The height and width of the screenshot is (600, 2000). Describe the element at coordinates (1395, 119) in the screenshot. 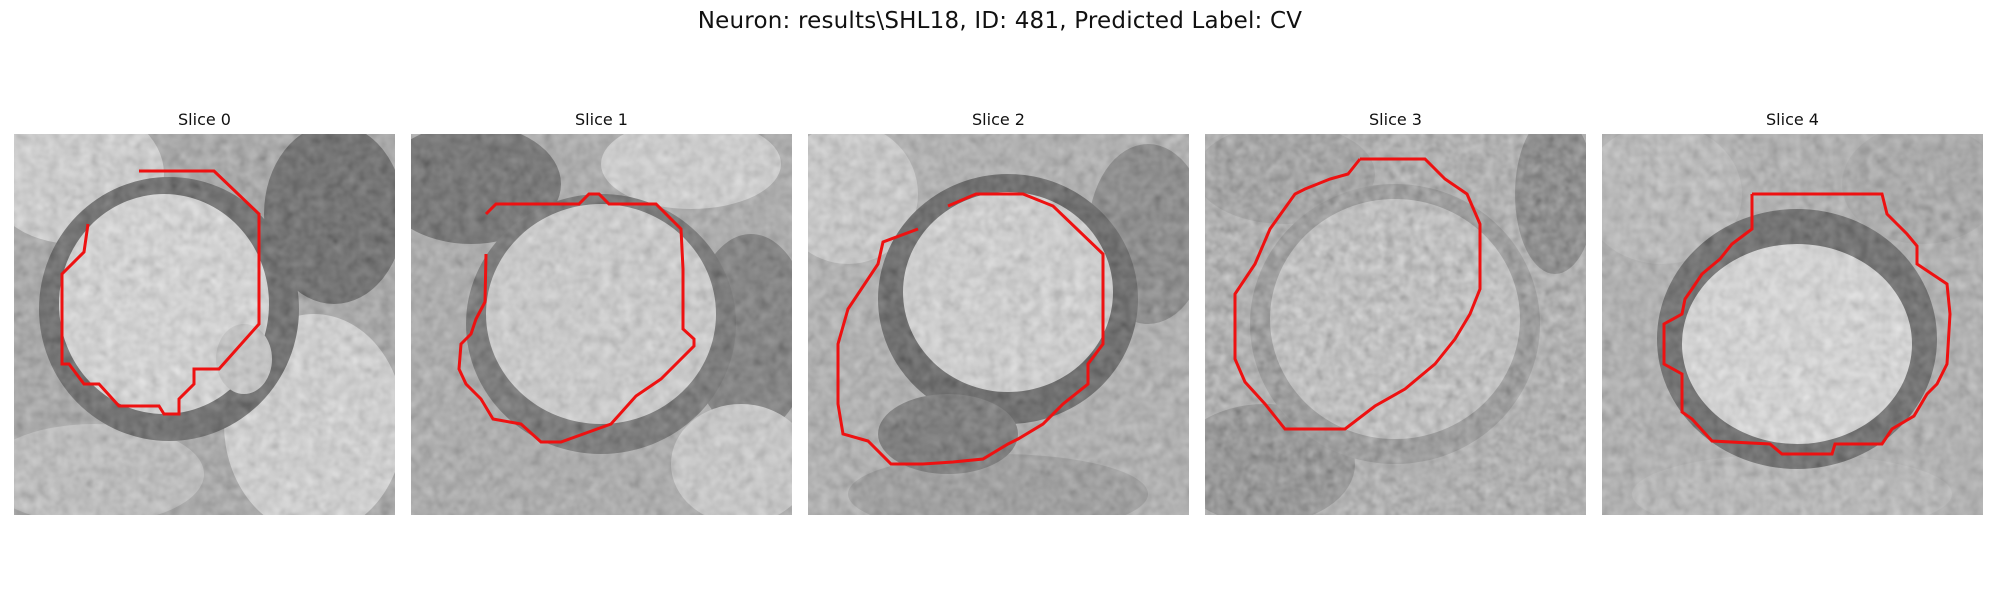

I see `slice-title-3: Slice 3` at that location.